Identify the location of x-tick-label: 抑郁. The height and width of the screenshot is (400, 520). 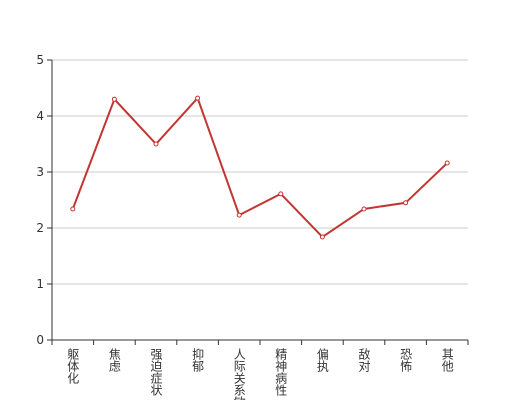
(198, 360).